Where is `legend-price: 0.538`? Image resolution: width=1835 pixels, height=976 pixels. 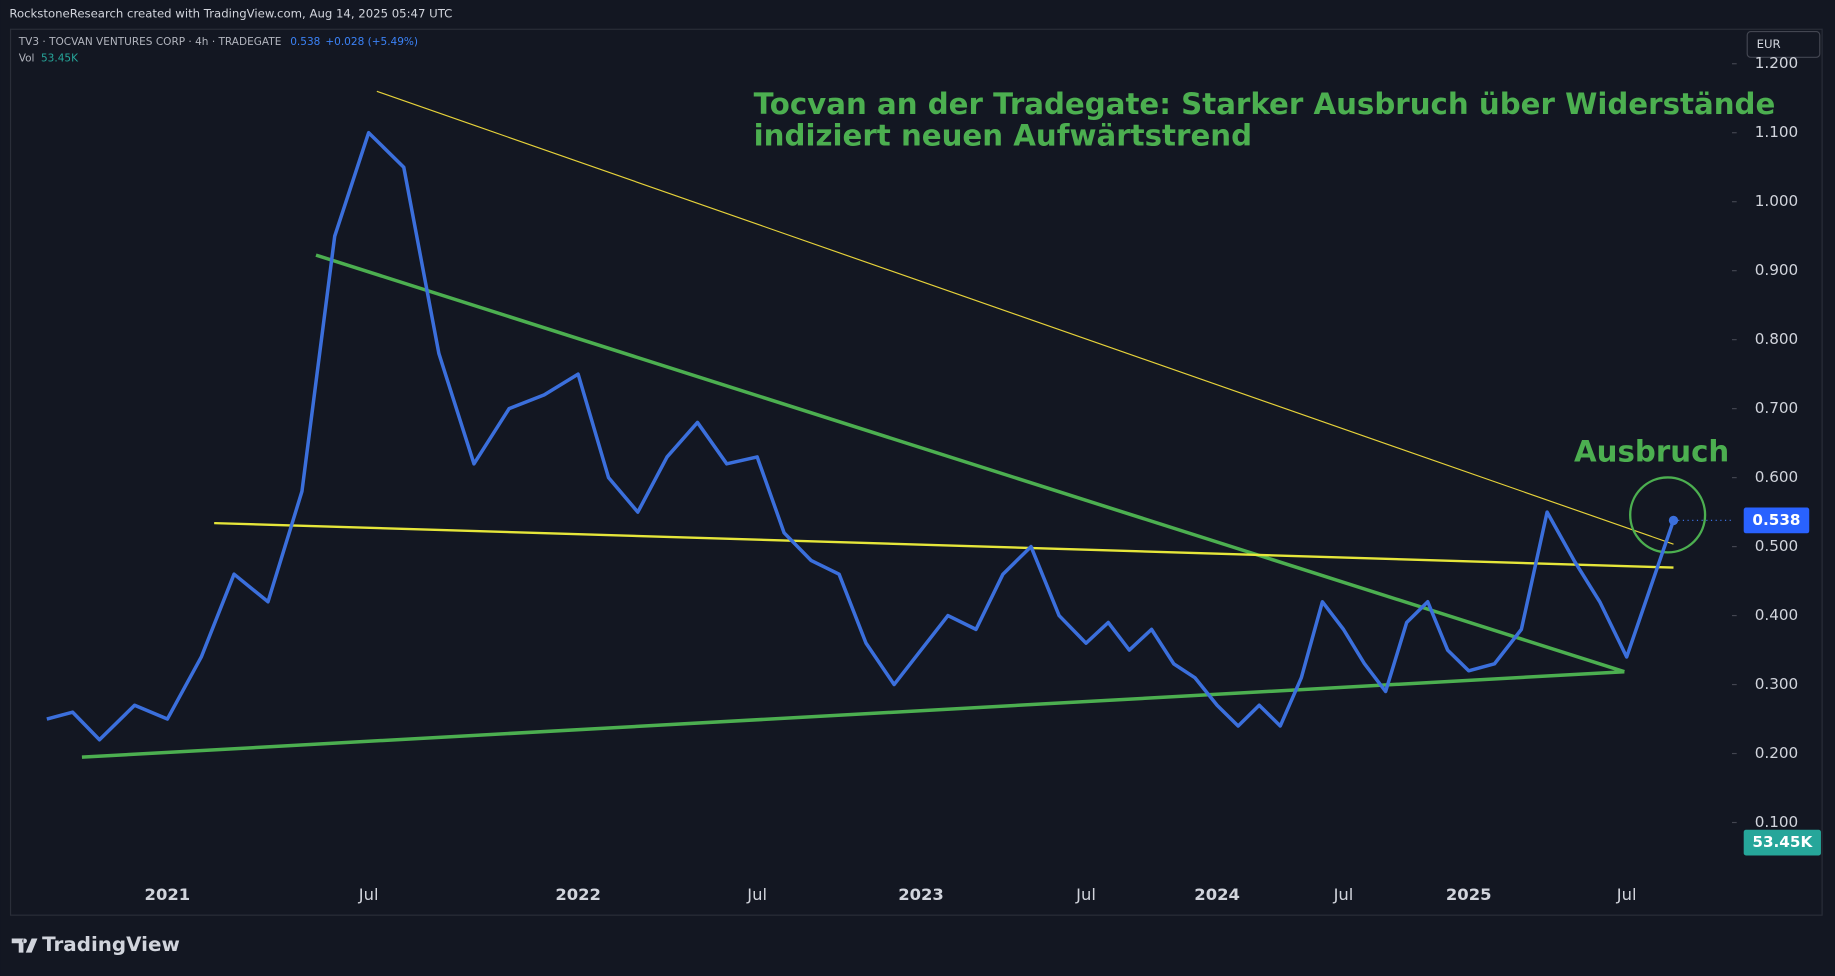 legend-price: 0.538 is located at coordinates (305, 42).